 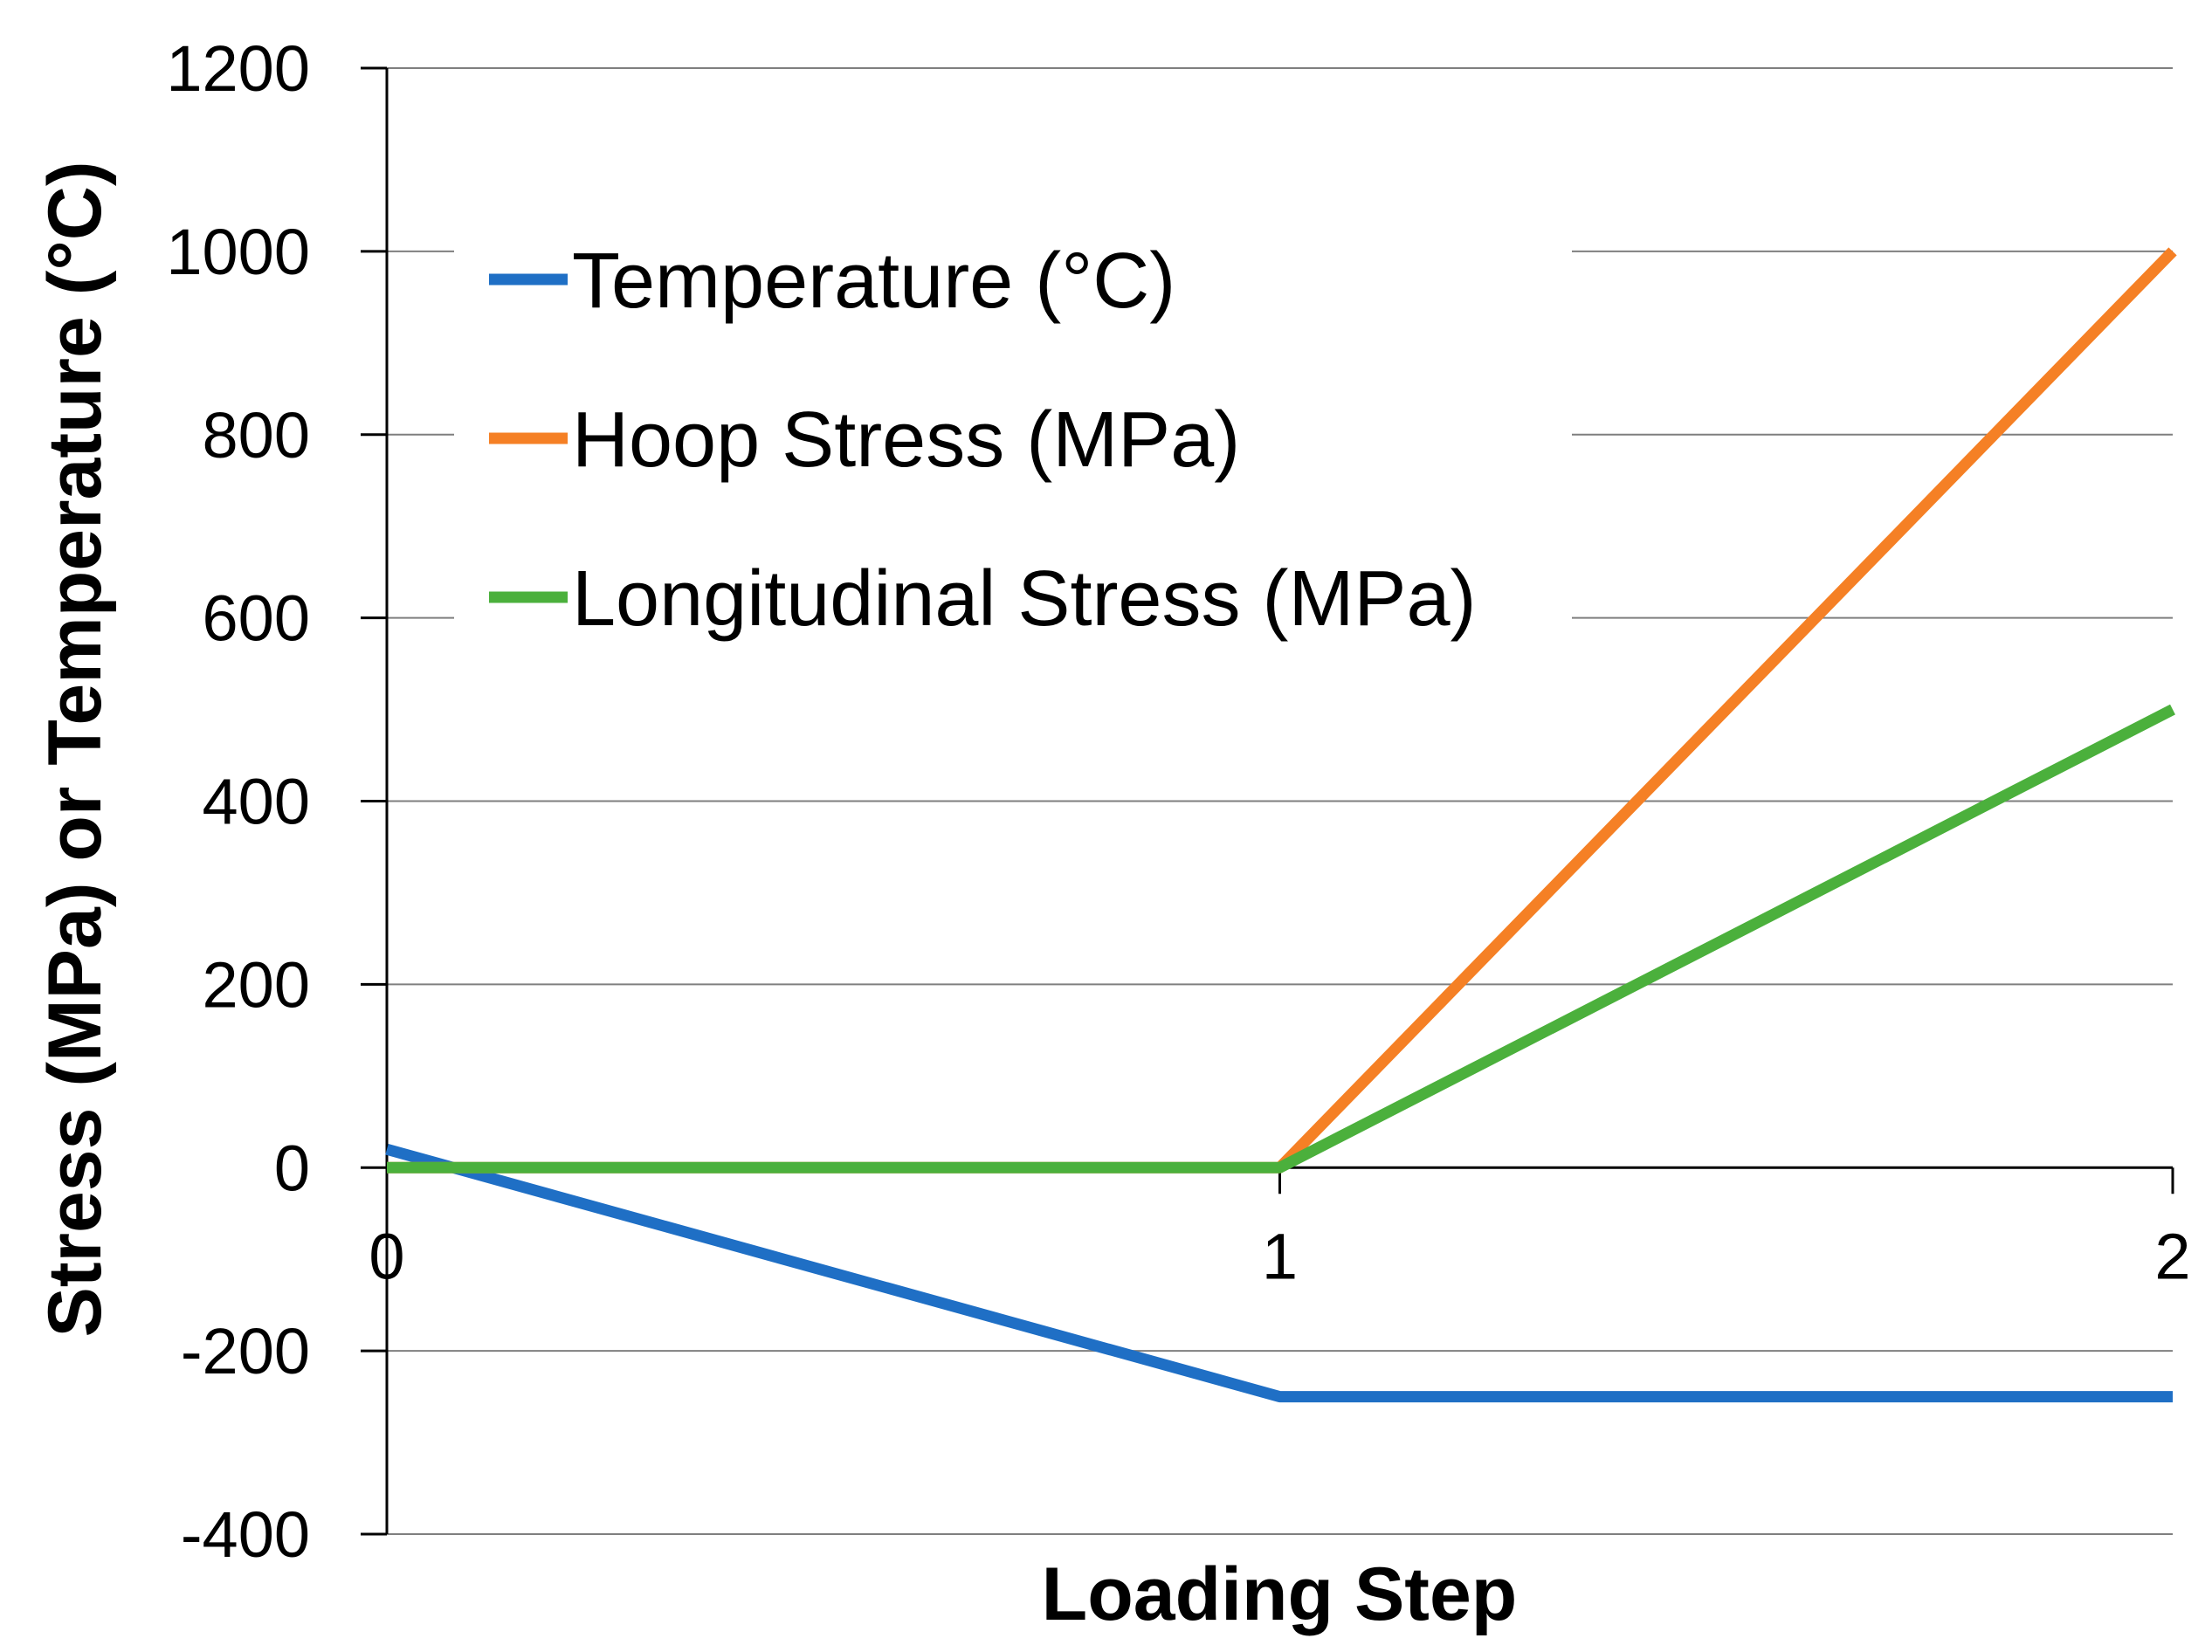 I want to click on y-tick-label: -400, so click(x=245, y=1534).